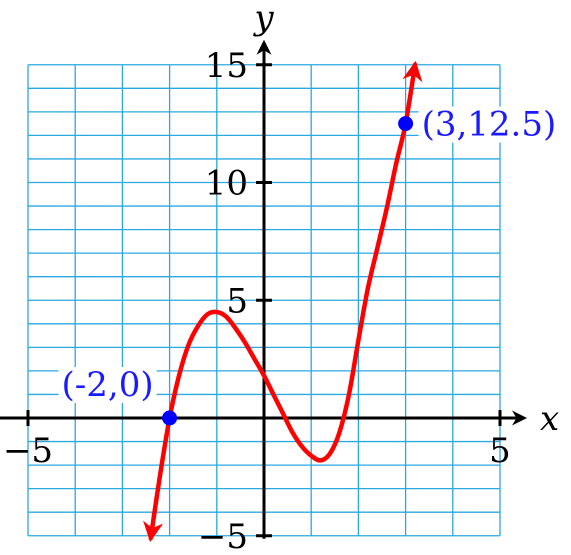 The image size is (571, 555). What do you see at coordinates (223, 536) in the screenshot?
I see `y-tick-label: −5` at bounding box center [223, 536].